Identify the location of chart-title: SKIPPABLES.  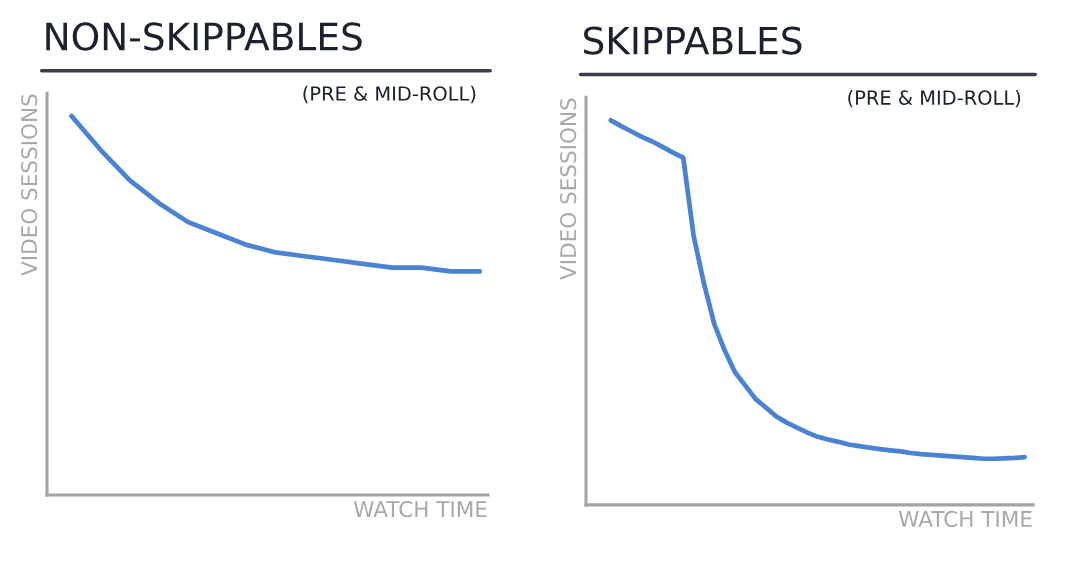
(692, 40).